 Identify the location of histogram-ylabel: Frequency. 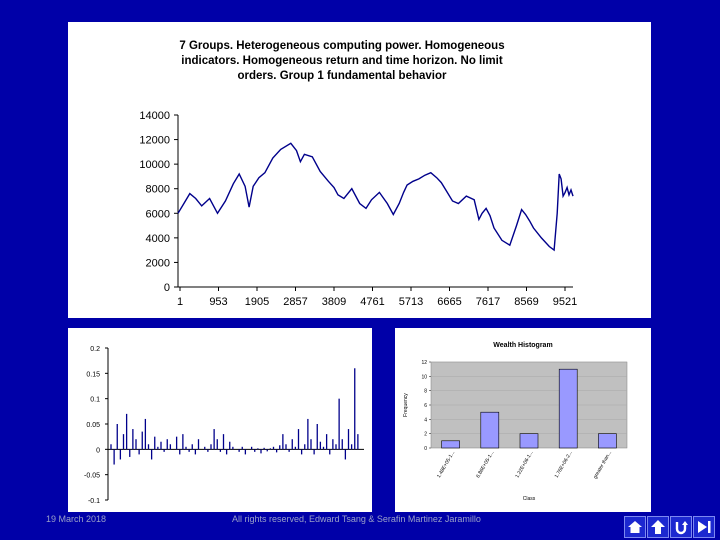
(406, 405).